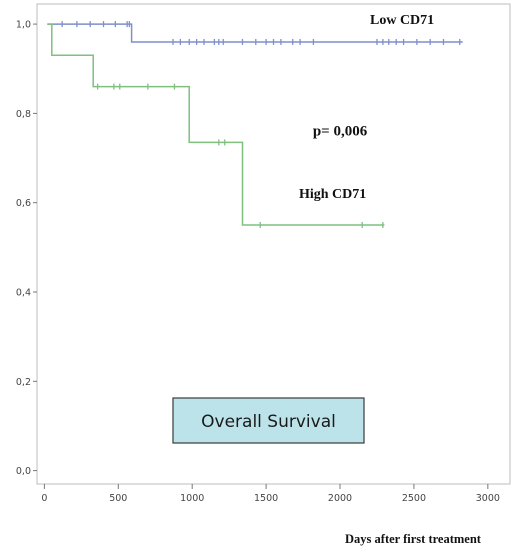 Image resolution: width=520 pixels, height=551 pixels. Describe the element at coordinates (23, 382) in the screenshot. I see `y-tick-label: 0,2` at that location.